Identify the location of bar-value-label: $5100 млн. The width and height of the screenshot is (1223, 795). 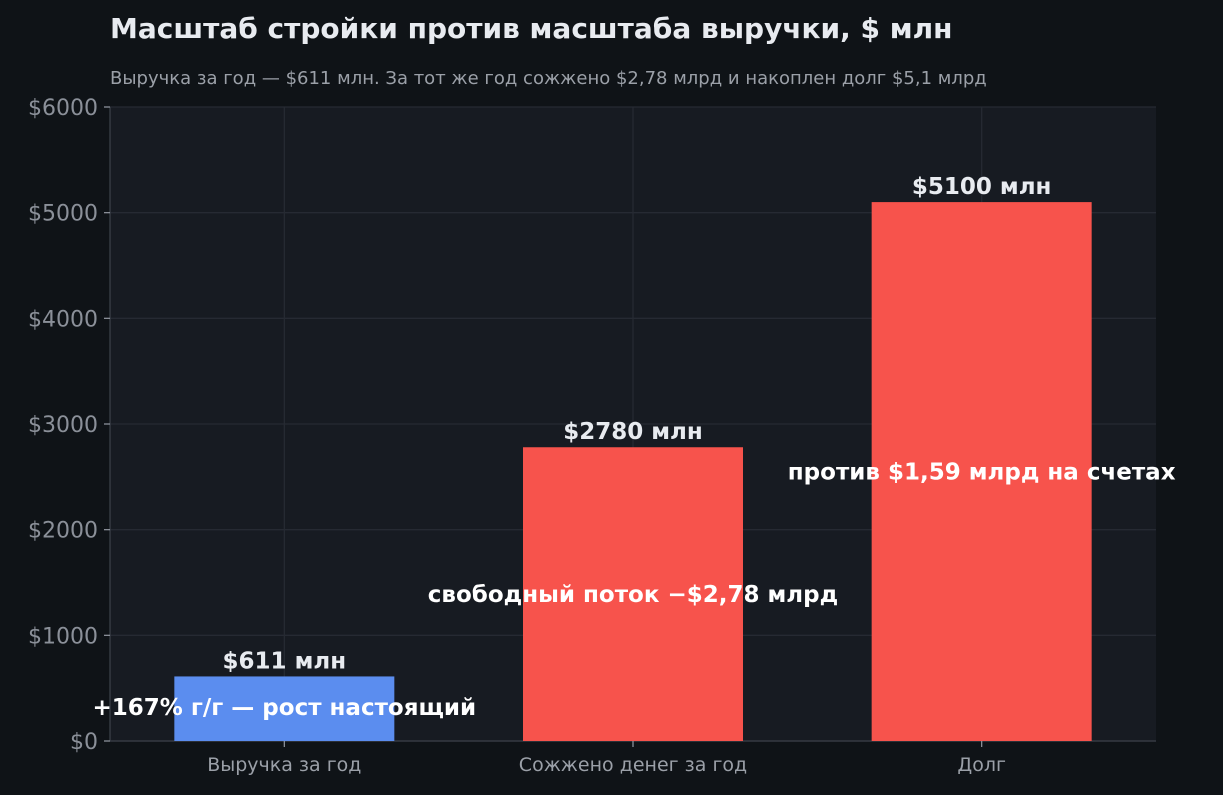
(982, 187).